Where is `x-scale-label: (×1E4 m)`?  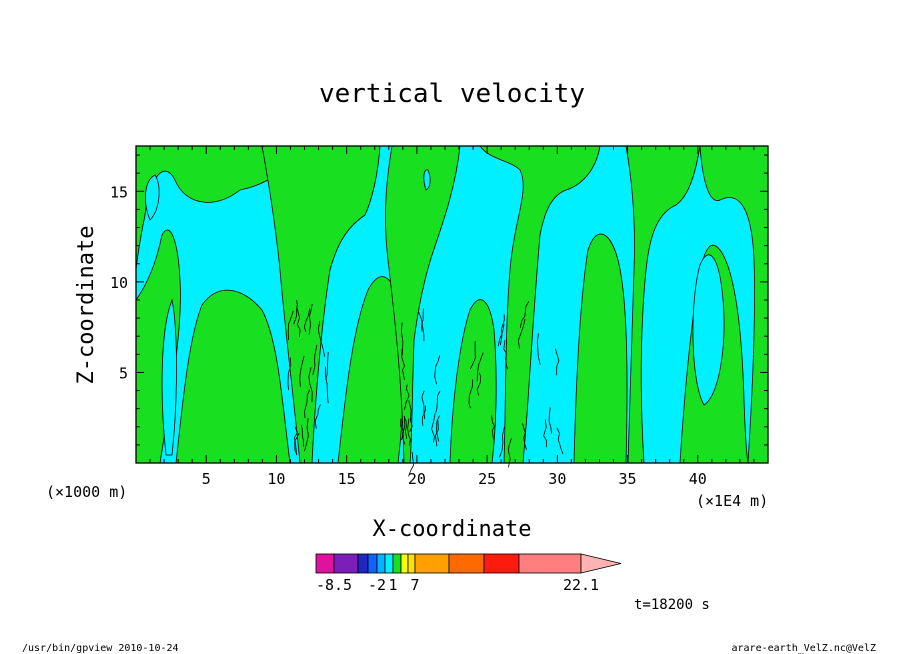 x-scale-label: (×1E4 m) is located at coordinates (732, 501).